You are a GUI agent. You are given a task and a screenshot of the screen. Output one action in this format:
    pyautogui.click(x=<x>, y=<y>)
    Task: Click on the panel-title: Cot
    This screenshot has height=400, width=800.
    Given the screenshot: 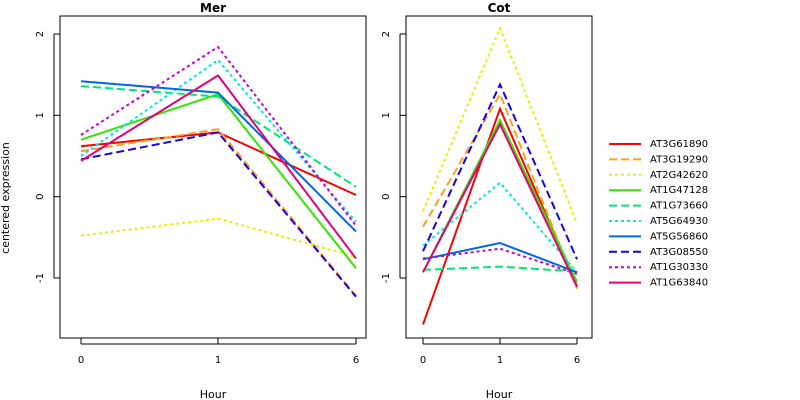 What is the action you would take?
    pyautogui.click(x=499, y=8)
    